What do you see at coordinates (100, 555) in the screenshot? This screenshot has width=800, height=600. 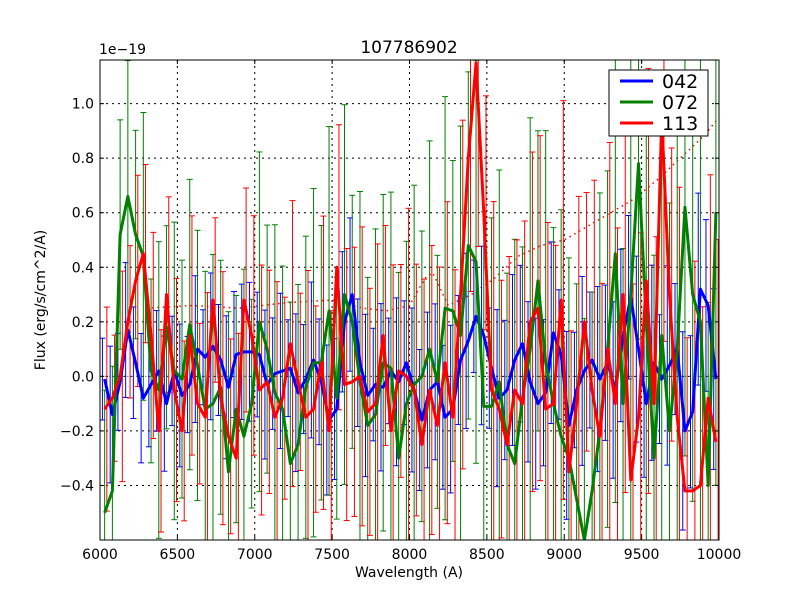 I see `x-tick-label: 6000` at bounding box center [100, 555].